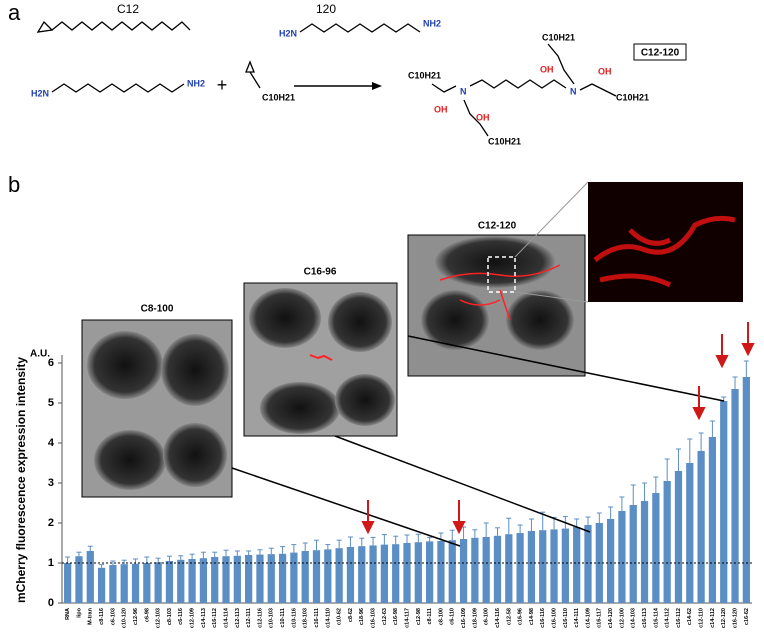  What do you see at coordinates (91, 615) in the screenshot?
I see `x-tick-label: M-tran` at bounding box center [91, 615].